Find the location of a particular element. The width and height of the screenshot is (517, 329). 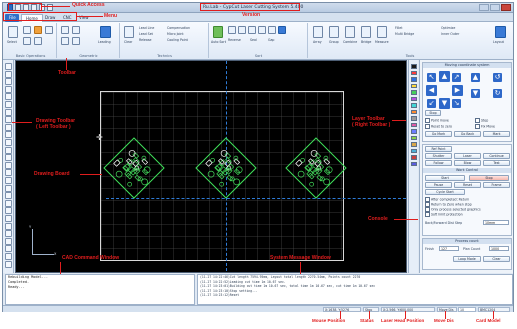

undo-tool-icon is located at coordinates (8, 188).